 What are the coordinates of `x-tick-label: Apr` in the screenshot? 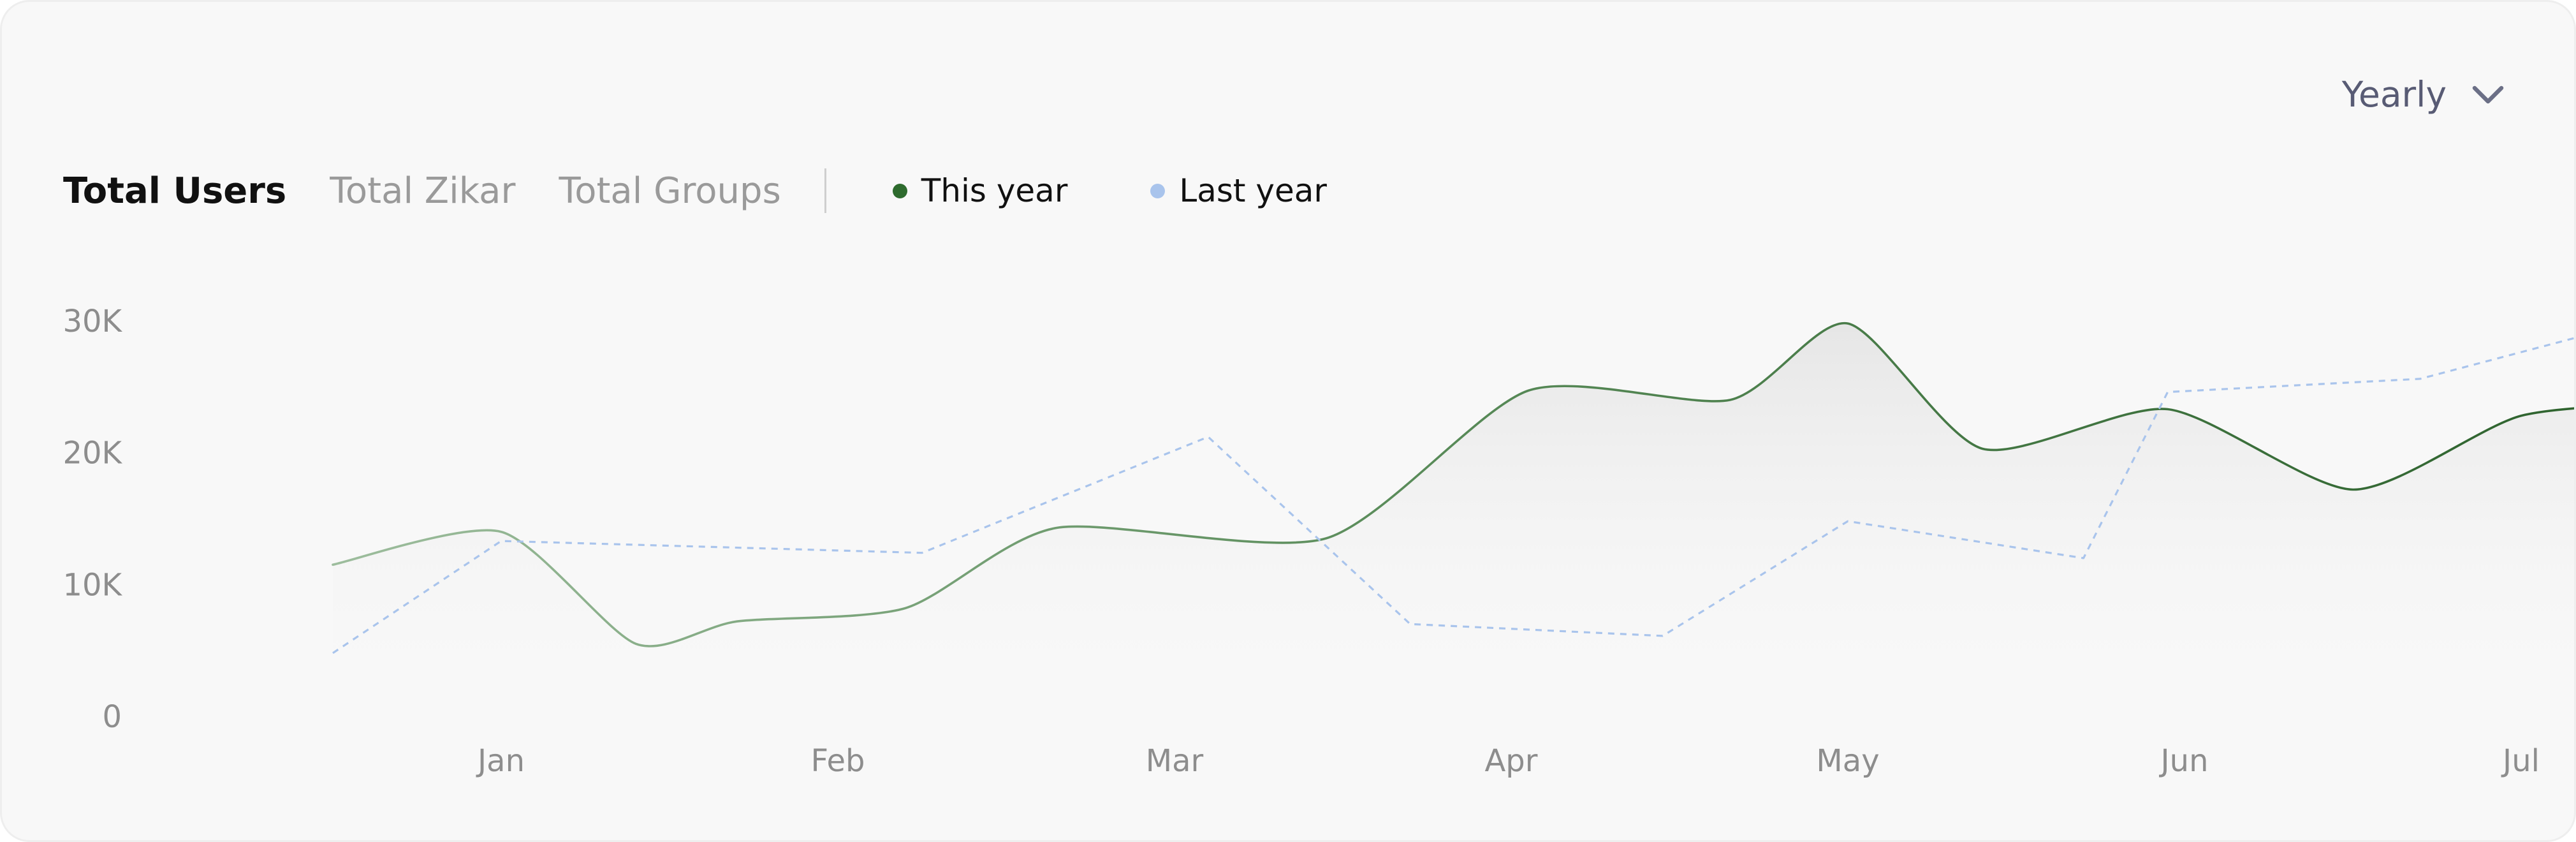 It's located at (1511, 761).